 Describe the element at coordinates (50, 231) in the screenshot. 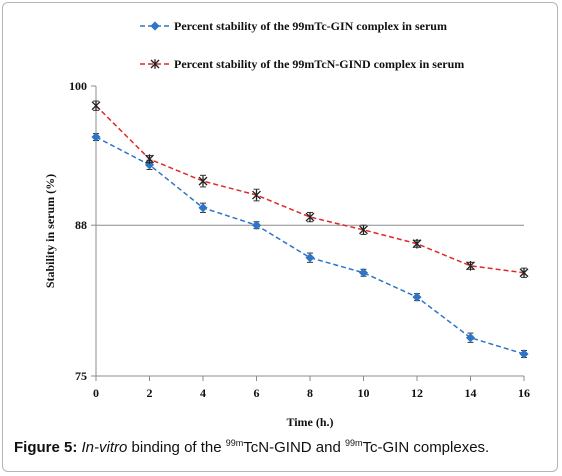

I see `y-axis-title: Stability in serum (%)` at that location.